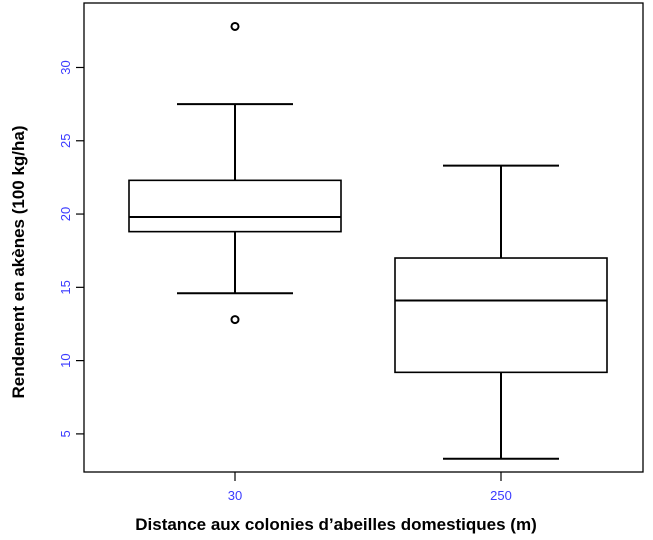 The height and width of the screenshot is (540, 653). What do you see at coordinates (370, 487) in the screenshot?
I see `x-axis: 30 250` at bounding box center [370, 487].